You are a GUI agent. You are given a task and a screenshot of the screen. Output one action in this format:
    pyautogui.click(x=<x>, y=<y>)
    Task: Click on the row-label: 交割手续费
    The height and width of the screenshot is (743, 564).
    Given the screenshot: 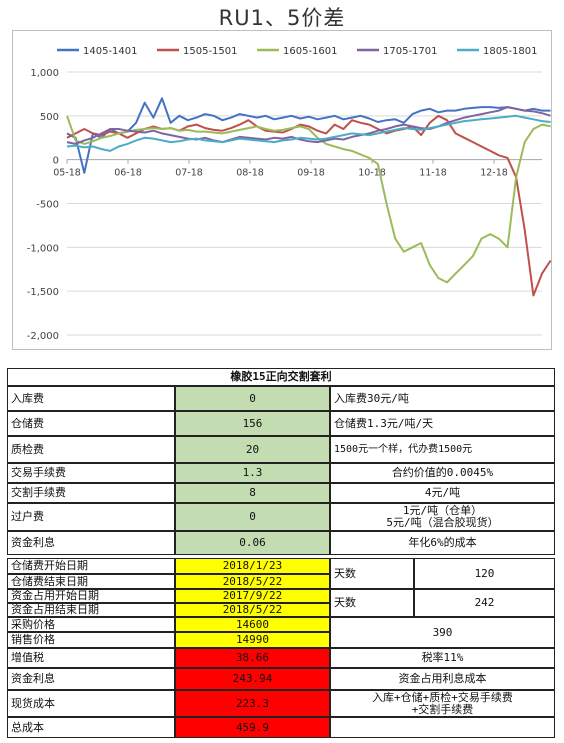 What is the action you would take?
    pyautogui.click(x=91, y=493)
    